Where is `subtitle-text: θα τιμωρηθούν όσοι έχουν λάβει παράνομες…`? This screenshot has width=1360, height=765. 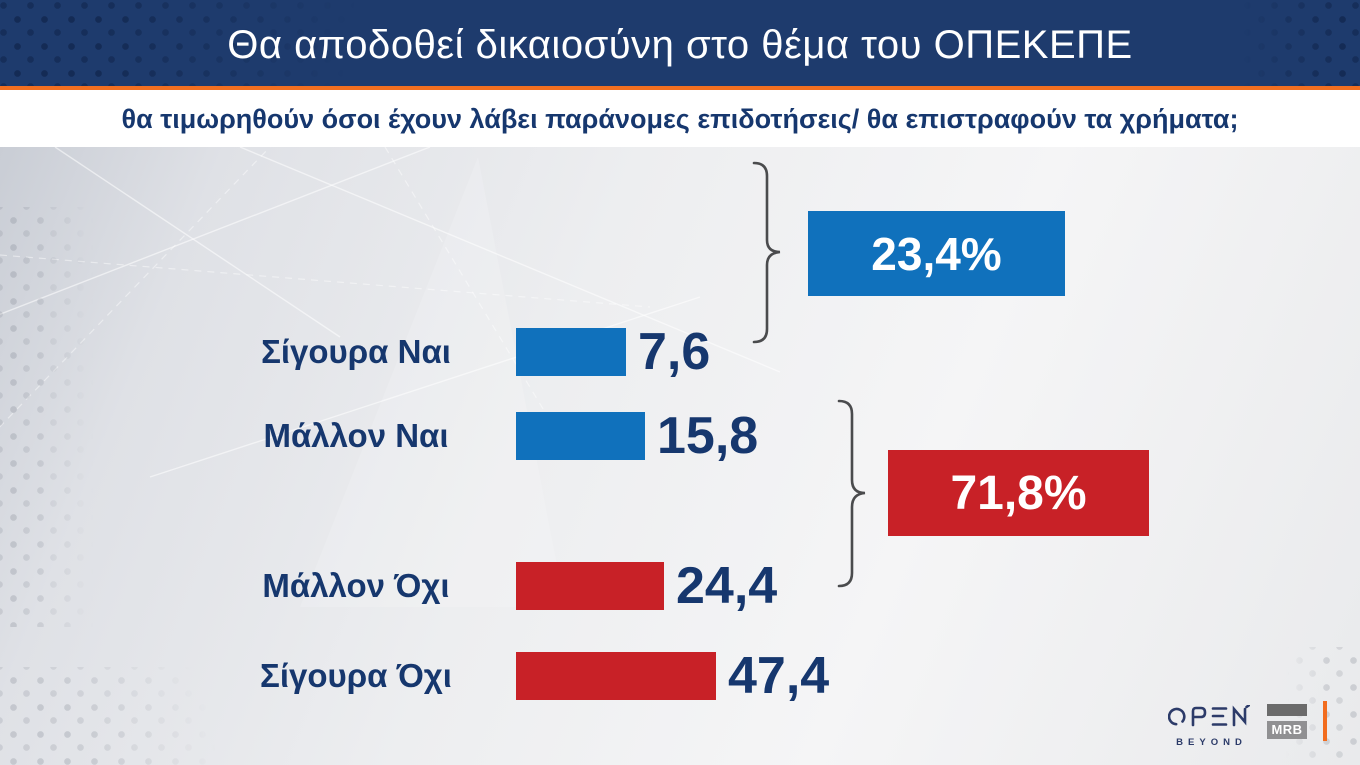 subtitle-text: θα τιμωρηθούν όσοι έχουν λάβει παράνομες… is located at coordinates (680, 119).